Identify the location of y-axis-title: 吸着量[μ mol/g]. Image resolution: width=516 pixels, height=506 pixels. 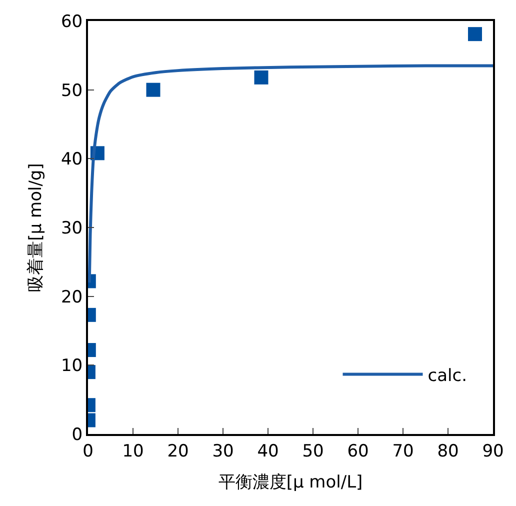
(36, 227).